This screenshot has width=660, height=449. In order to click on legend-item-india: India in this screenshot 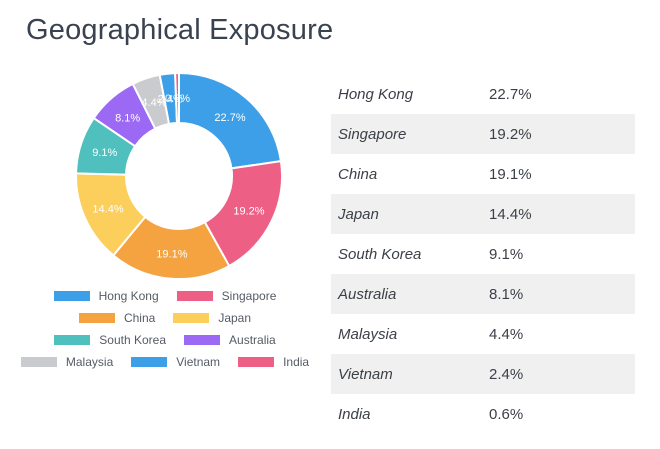, I will do `click(273, 362)`.